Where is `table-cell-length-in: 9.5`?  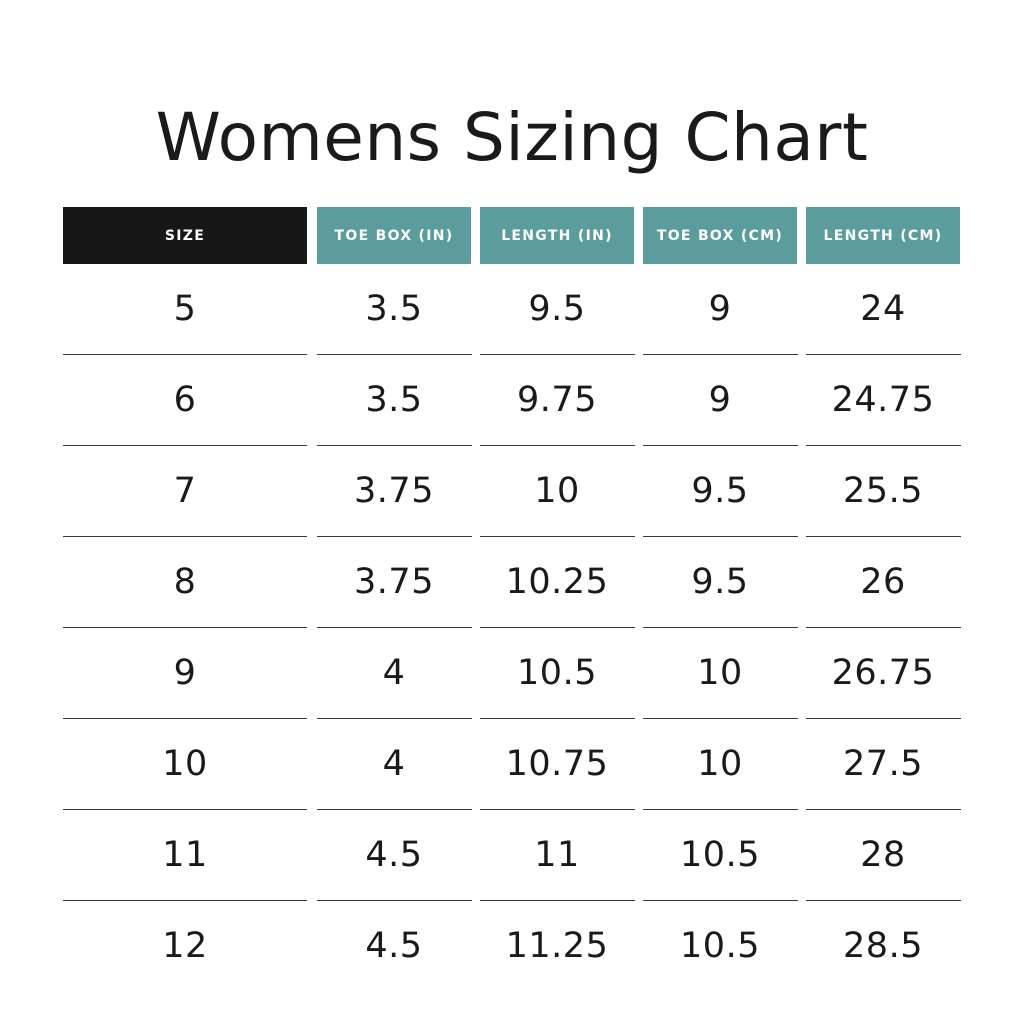
table-cell-length-in: 9.5 is located at coordinates (557, 309).